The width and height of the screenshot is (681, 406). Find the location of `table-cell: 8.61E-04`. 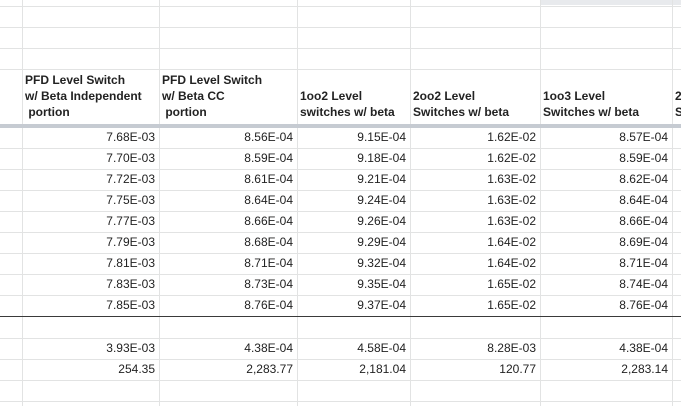

table-cell: 8.61E-04 is located at coordinates (268, 179).